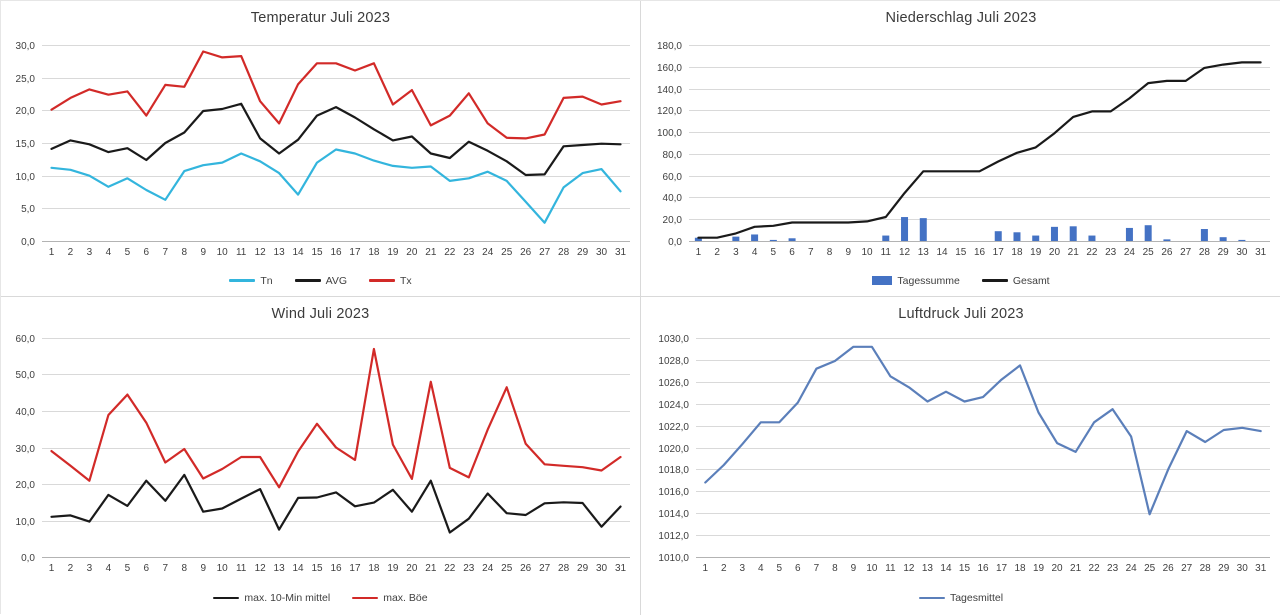  Describe the element at coordinates (1224, 568) in the screenshot. I see `x-axis-tick-label: 29` at that location.